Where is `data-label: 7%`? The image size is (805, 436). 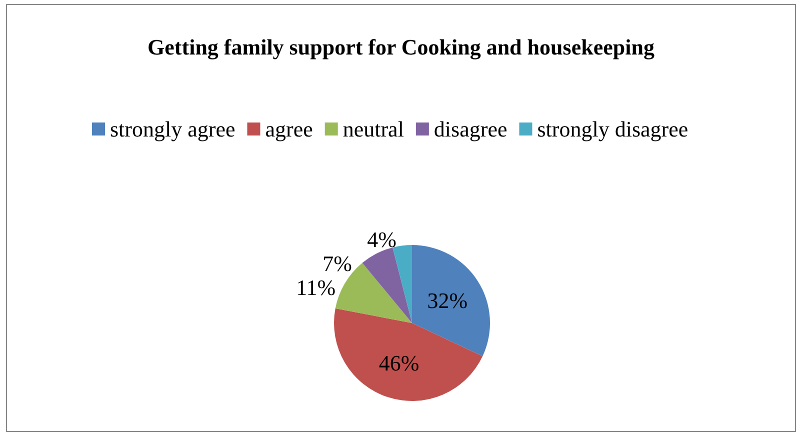
data-label: 7% is located at coordinates (337, 263).